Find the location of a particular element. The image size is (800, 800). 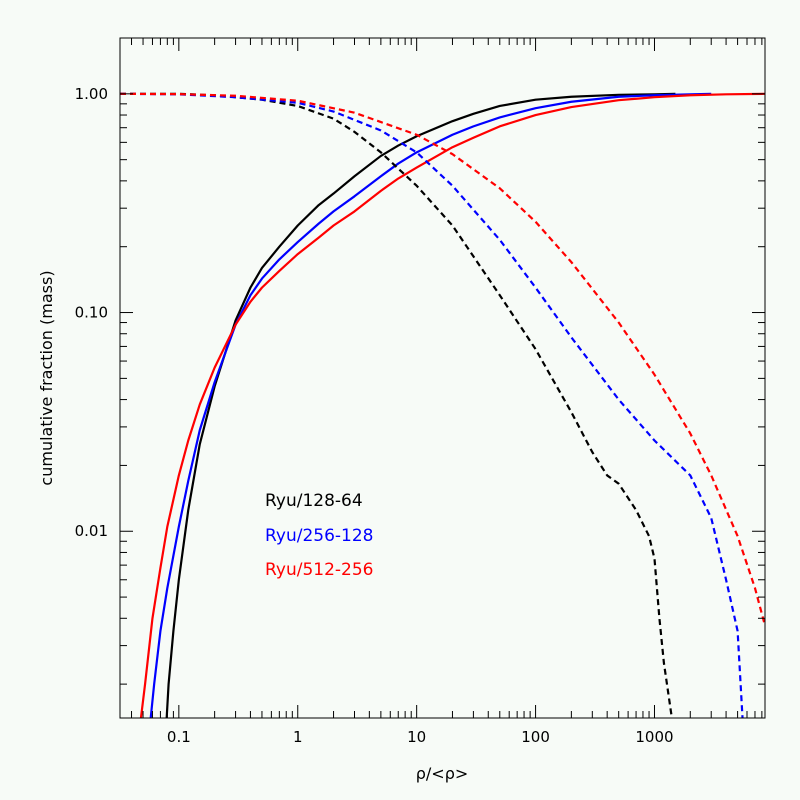

legend-label-ryu-512-256: Ryu/512-256 is located at coordinates (319, 570).